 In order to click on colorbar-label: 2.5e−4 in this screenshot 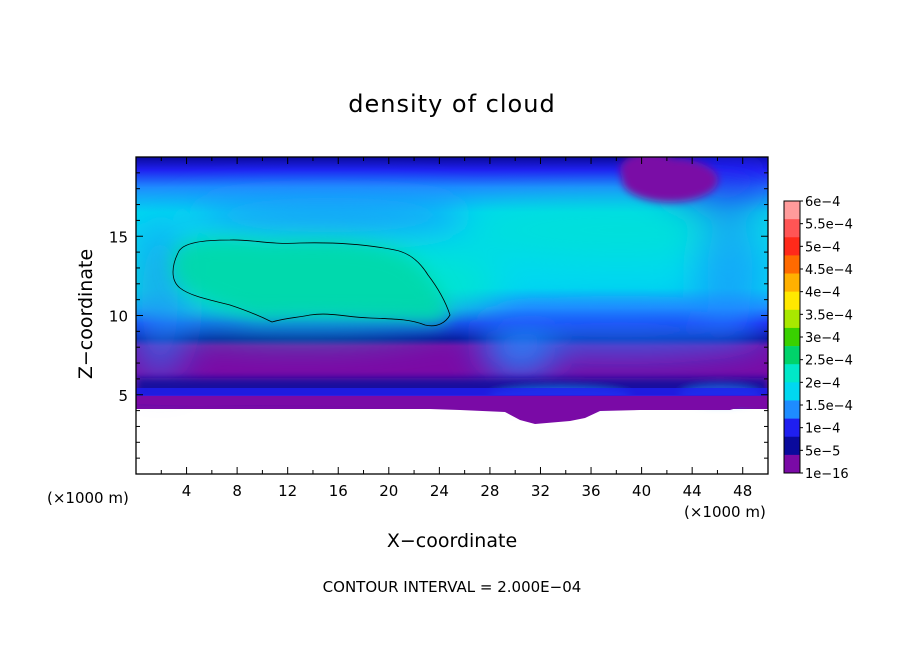, I will do `click(829, 361)`.